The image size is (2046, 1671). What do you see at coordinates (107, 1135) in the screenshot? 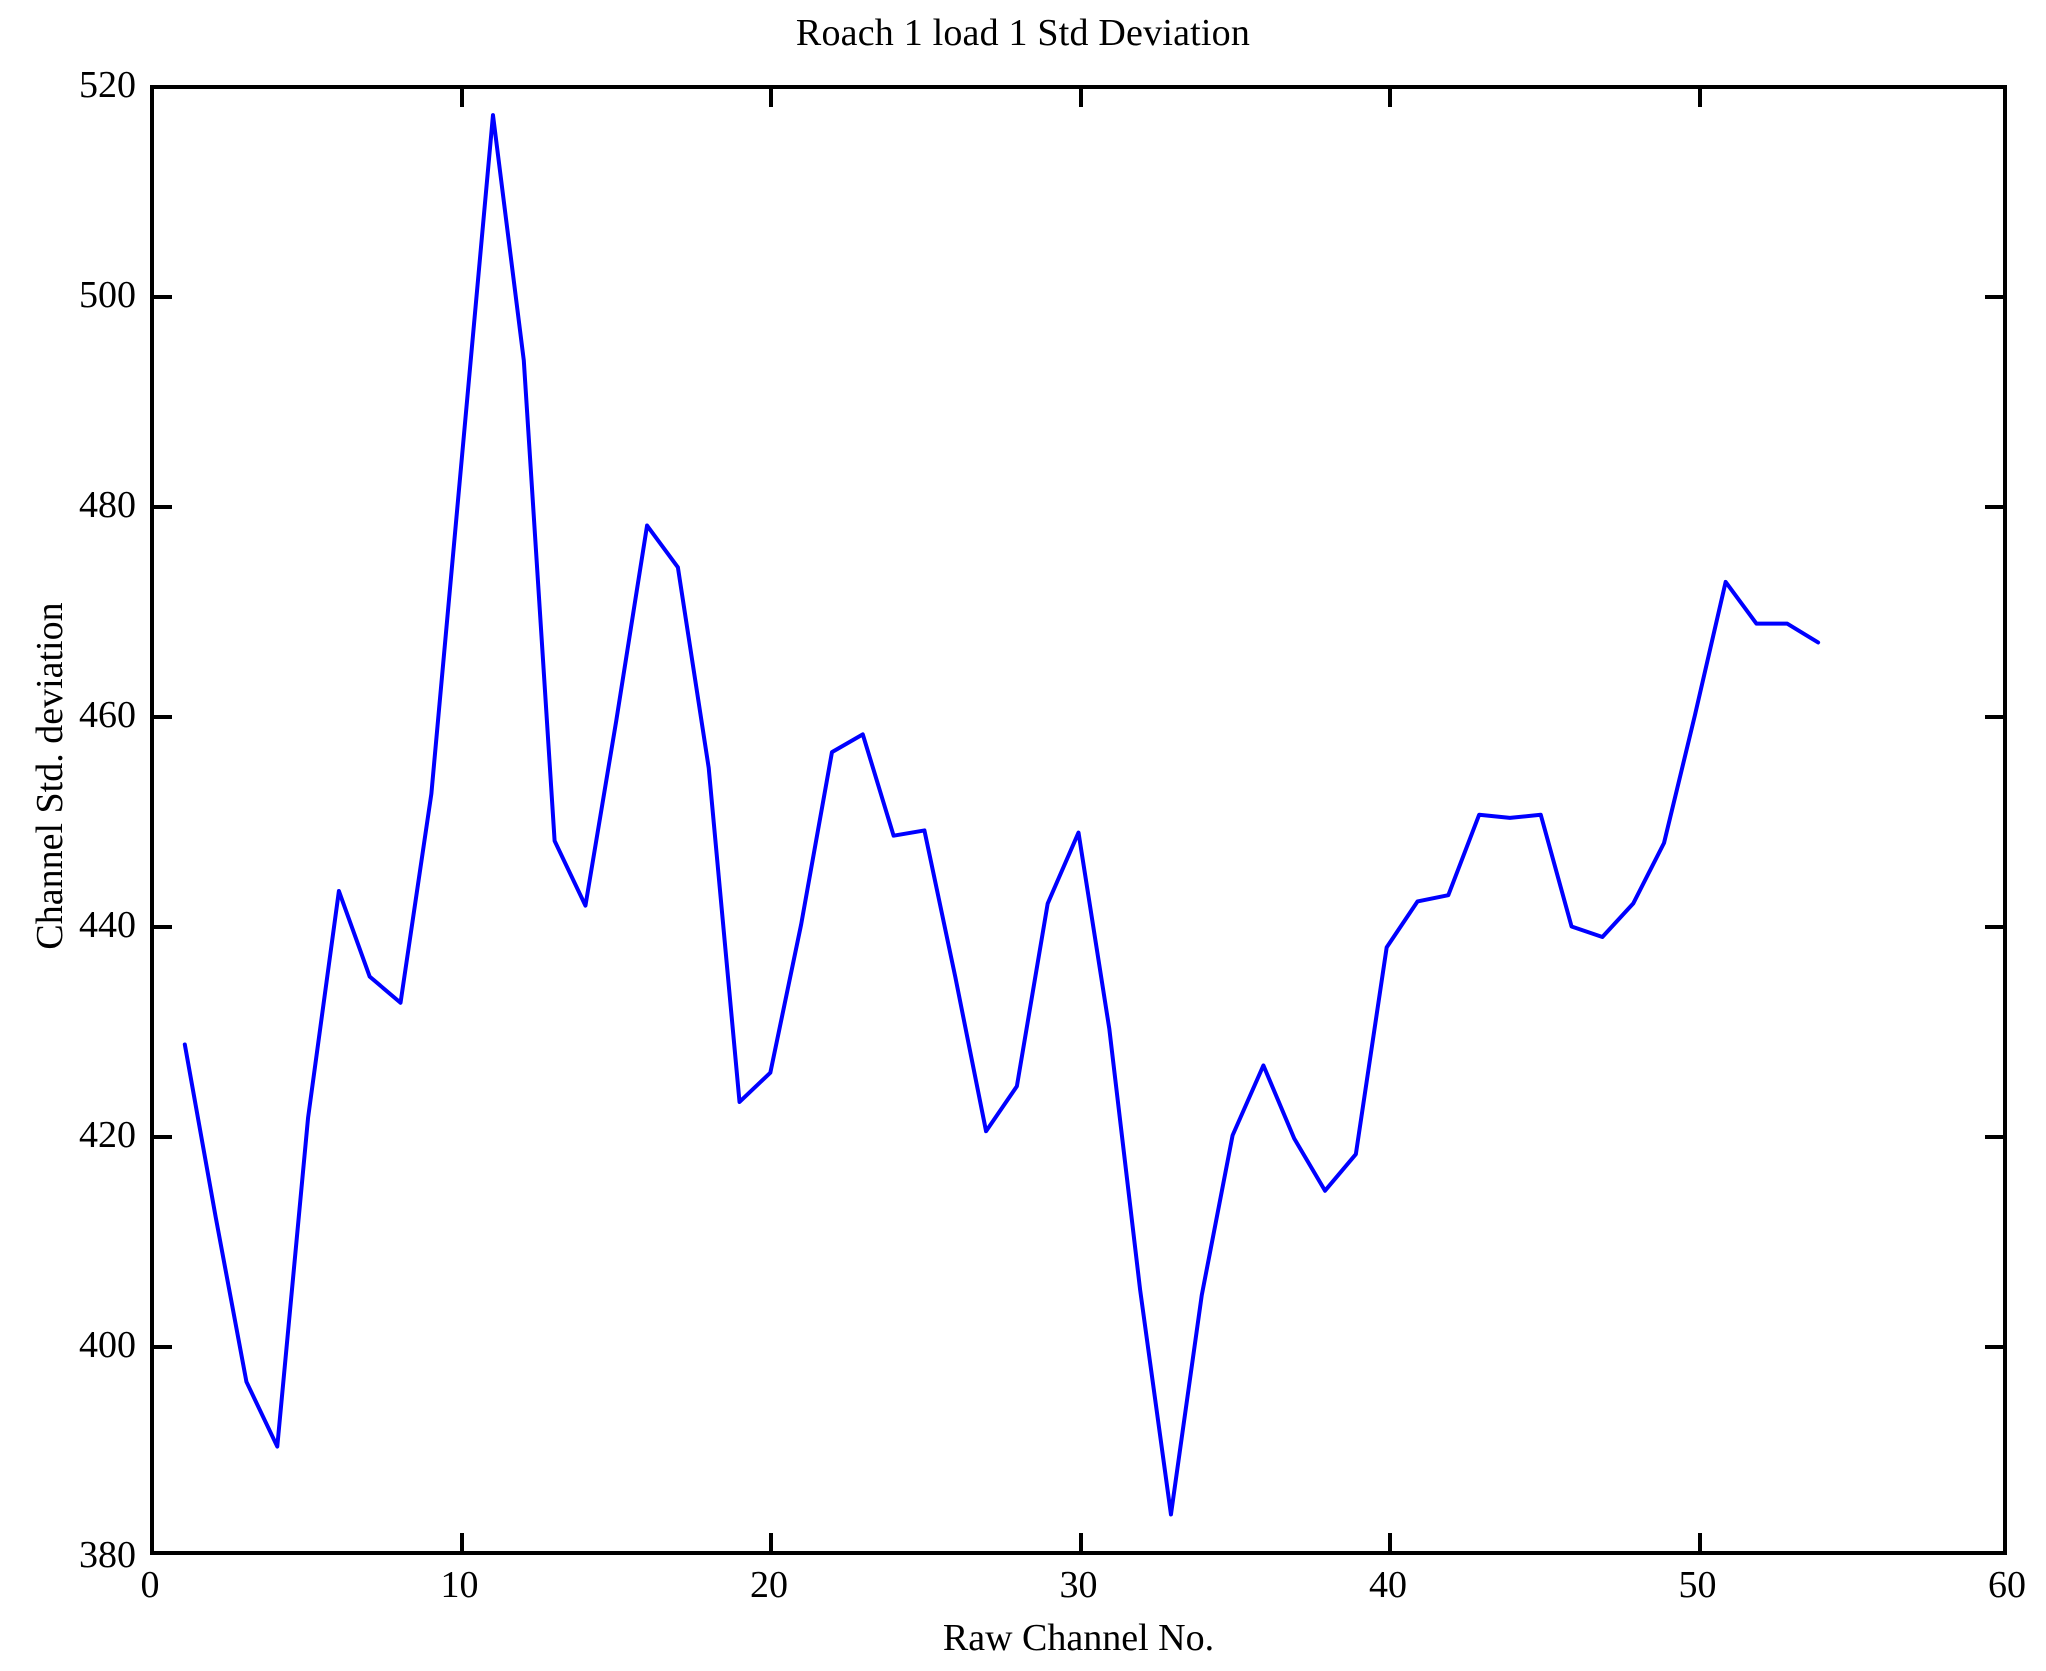
I see `y-axis-tick-label: 420` at bounding box center [107, 1135].